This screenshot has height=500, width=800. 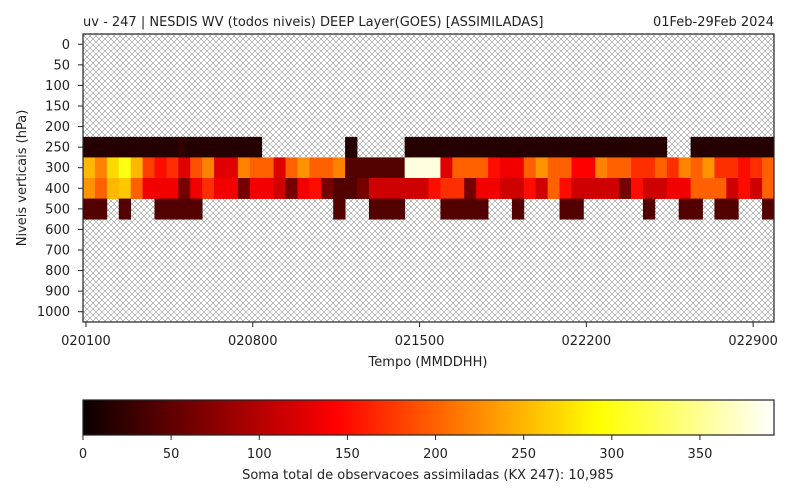 I want to click on y-axis-label: Niveis verticais (hPa), so click(x=22, y=178).